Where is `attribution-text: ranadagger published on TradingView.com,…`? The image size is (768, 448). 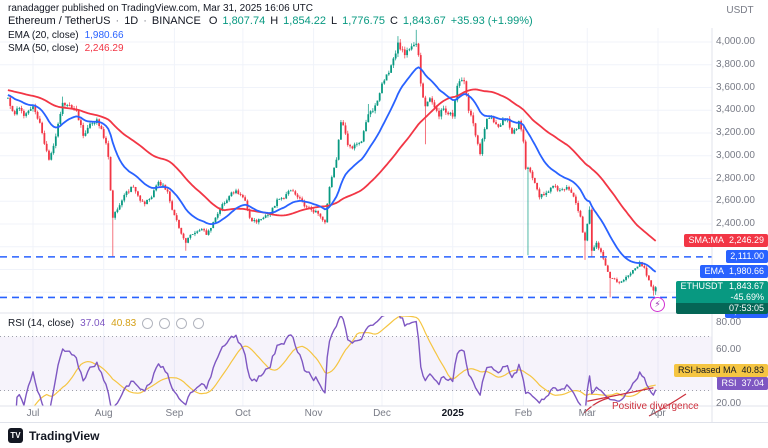 attribution-text: ranadagger published on TradingView.com,… is located at coordinates (161, 8).